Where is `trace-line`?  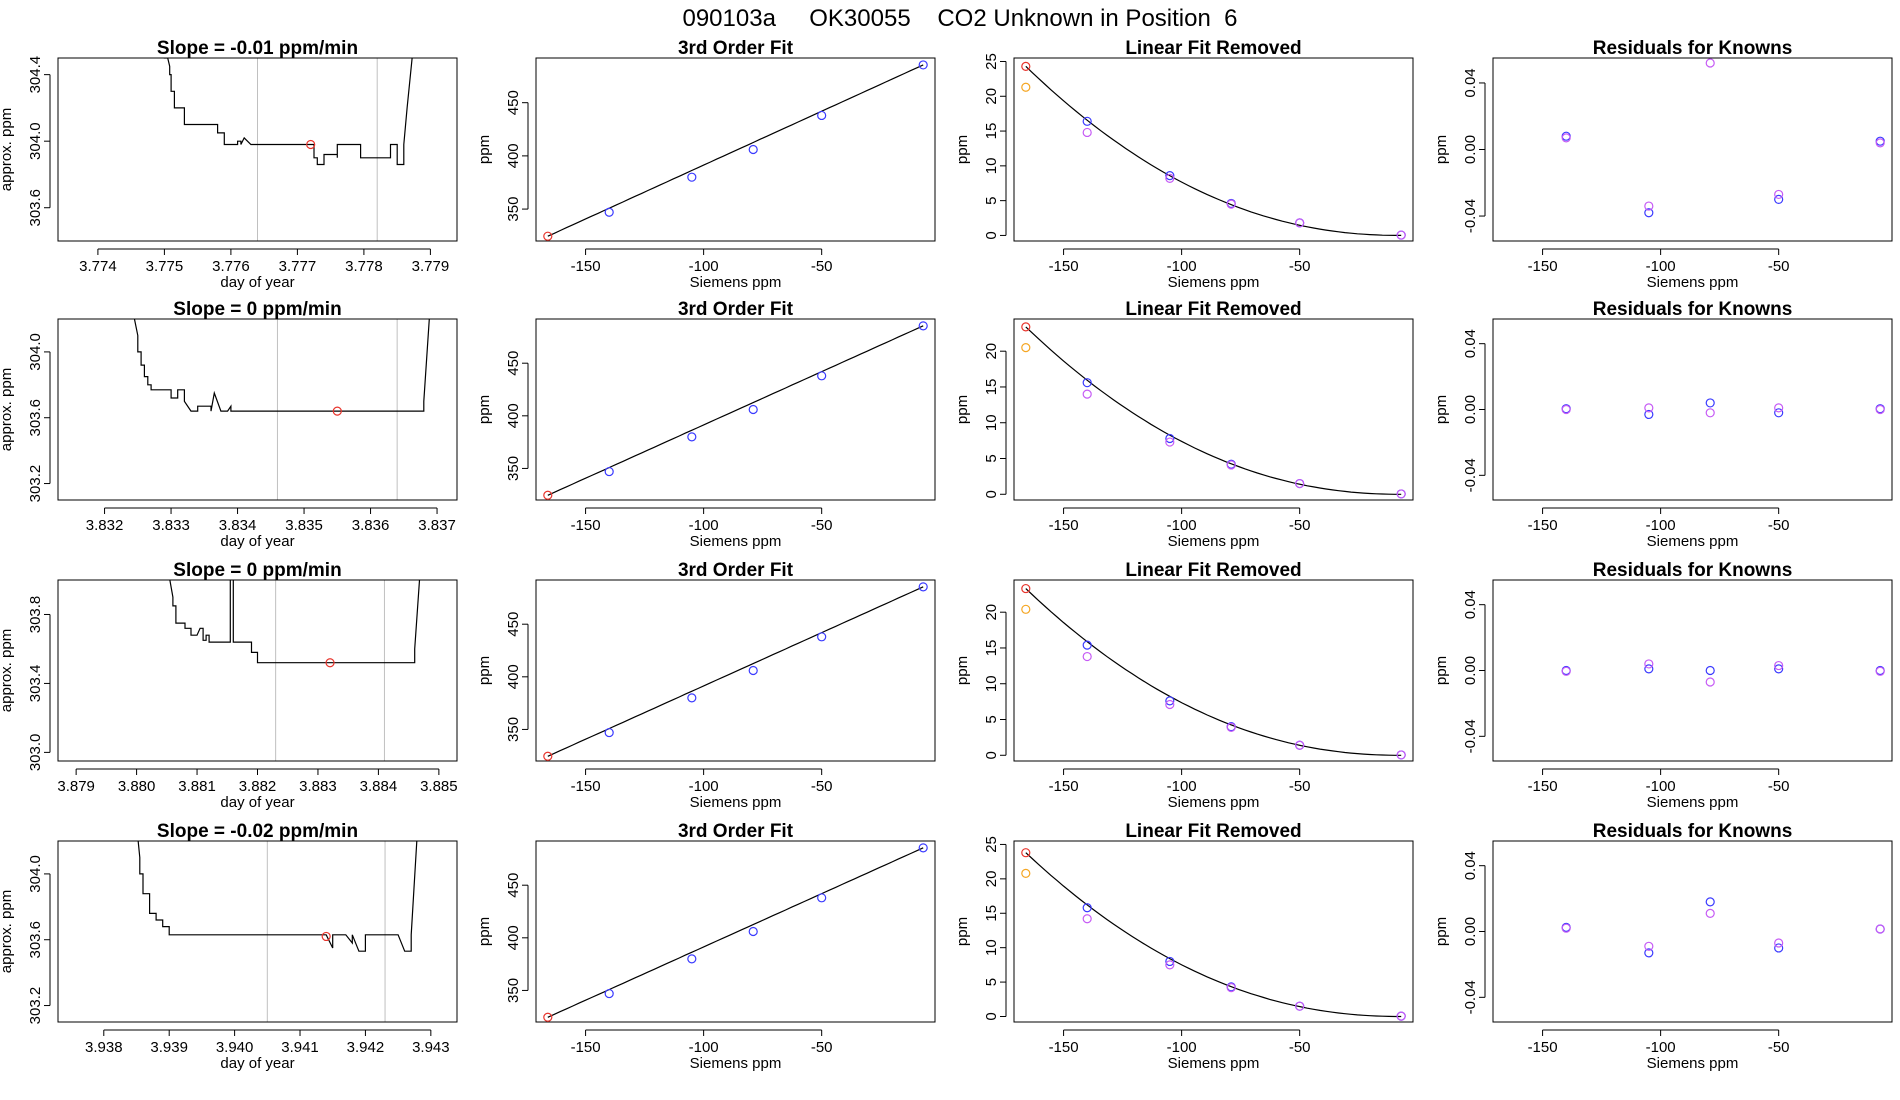 trace-line is located at coordinates (295, 622).